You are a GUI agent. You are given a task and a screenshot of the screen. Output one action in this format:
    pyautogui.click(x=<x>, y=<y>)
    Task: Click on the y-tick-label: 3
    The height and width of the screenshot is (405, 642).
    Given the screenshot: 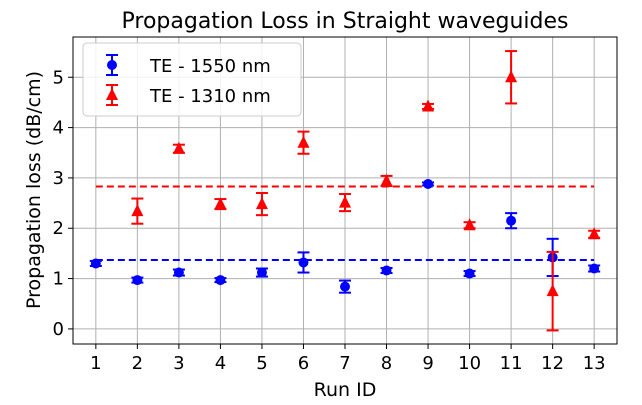 What is the action you would take?
    pyautogui.click(x=58, y=178)
    